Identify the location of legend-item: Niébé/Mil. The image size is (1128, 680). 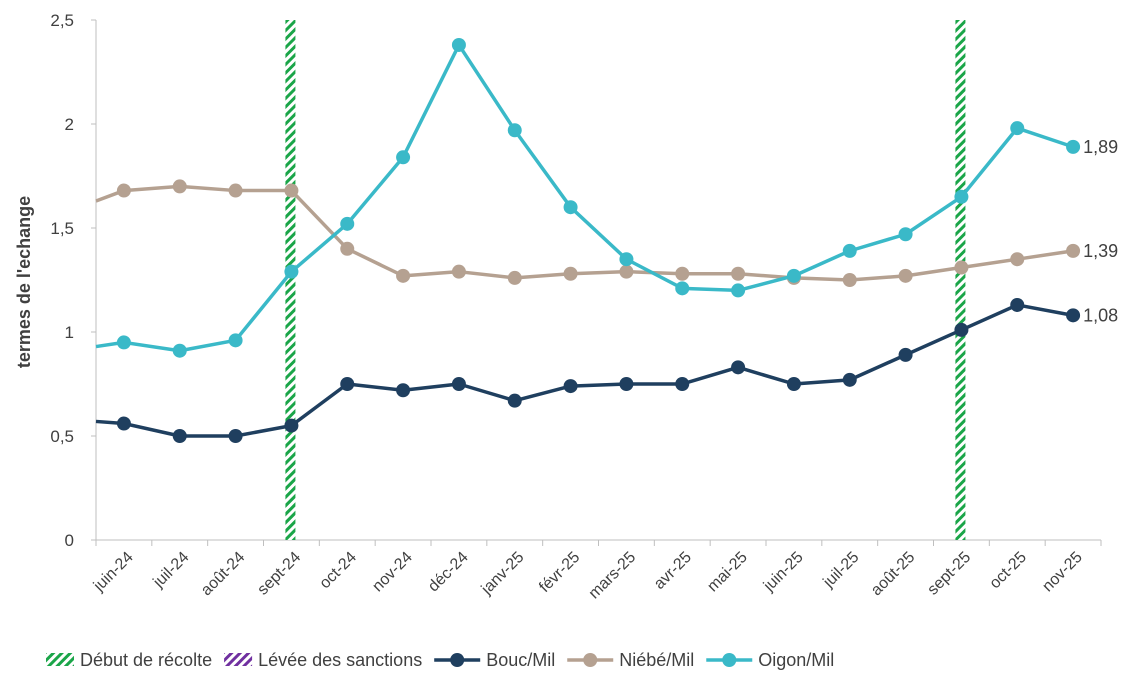
(630, 660).